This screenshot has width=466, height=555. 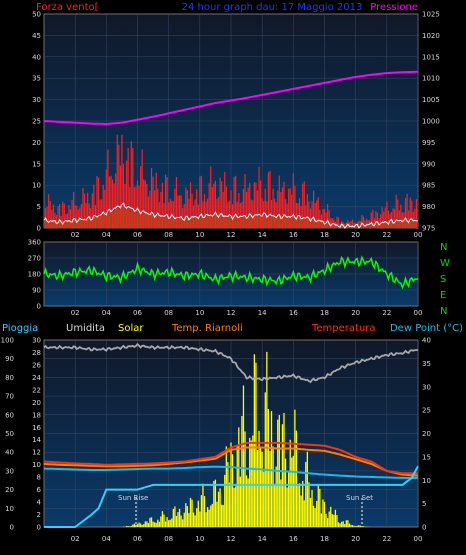 I want to click on wind-ytick-4: 20, so click(x=36, y=143).